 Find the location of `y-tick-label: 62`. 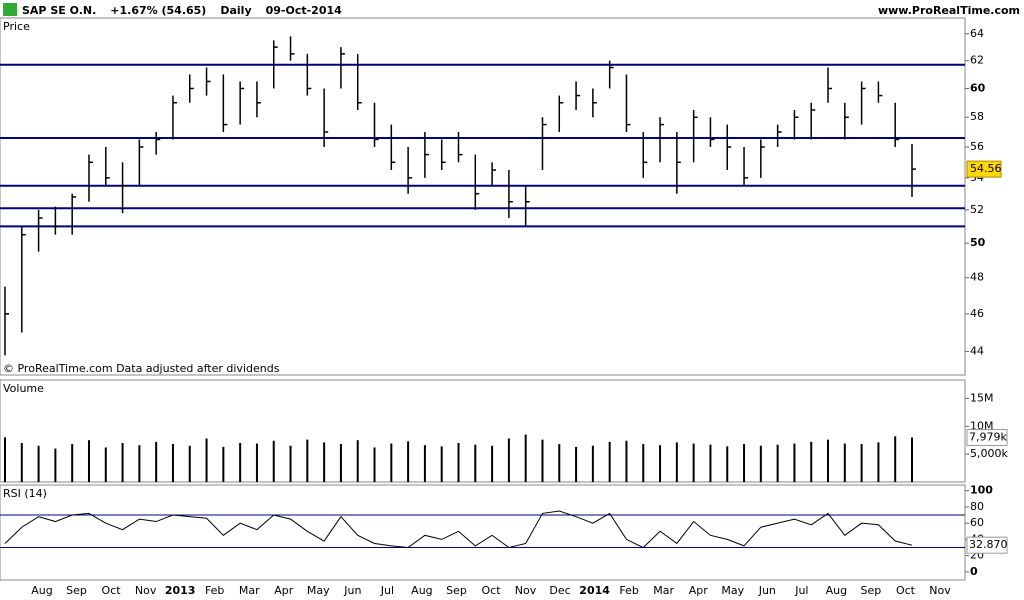

y-tick-label: 62 is located at coordinates (977, 60).